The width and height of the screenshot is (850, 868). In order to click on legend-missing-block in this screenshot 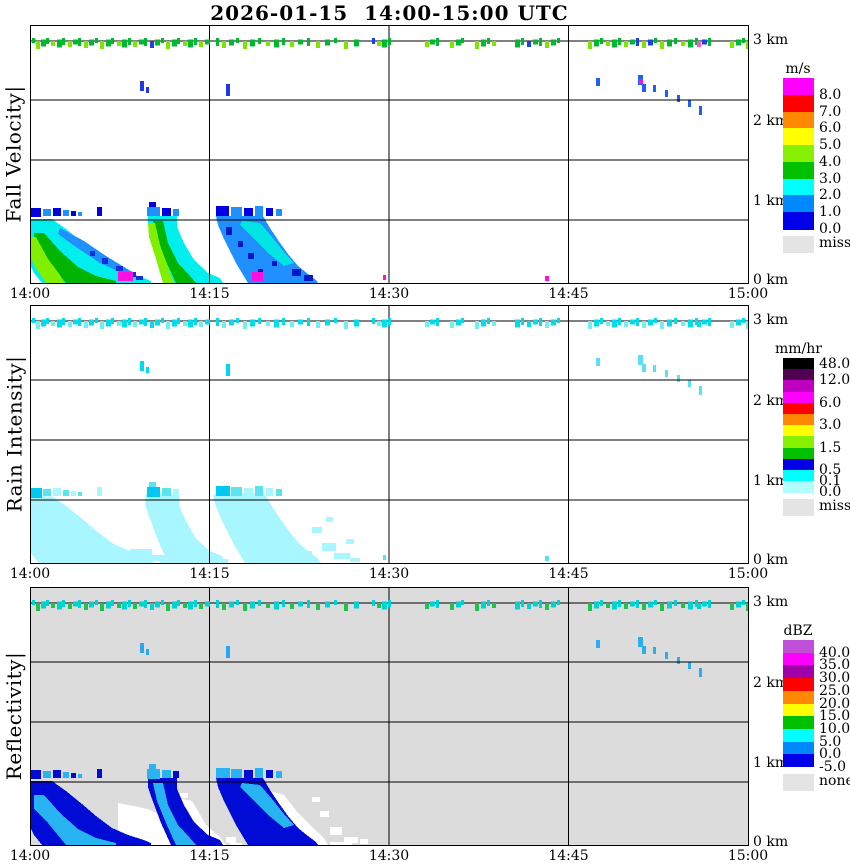, I will do `click(798, 245)`.